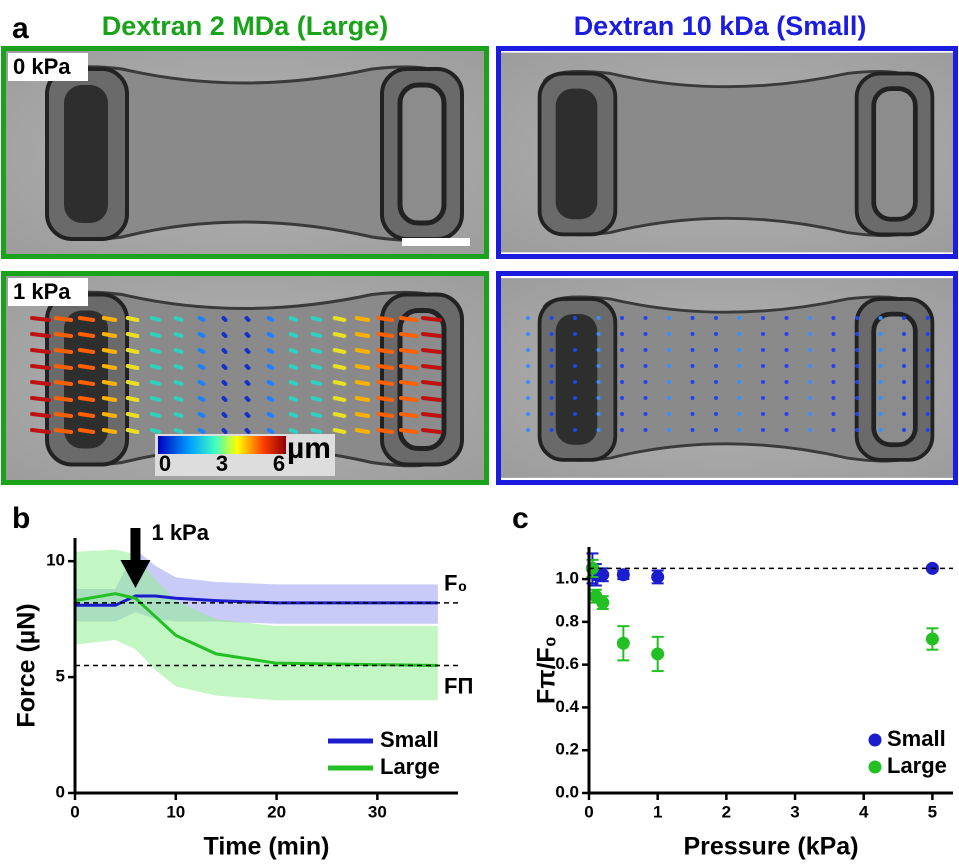 This screenshot has width=959, height=864. What do you see at coordinates (309, 448) in the screenshot?
I see `colorbar-unit: µm` at bounding box center [309, 448].